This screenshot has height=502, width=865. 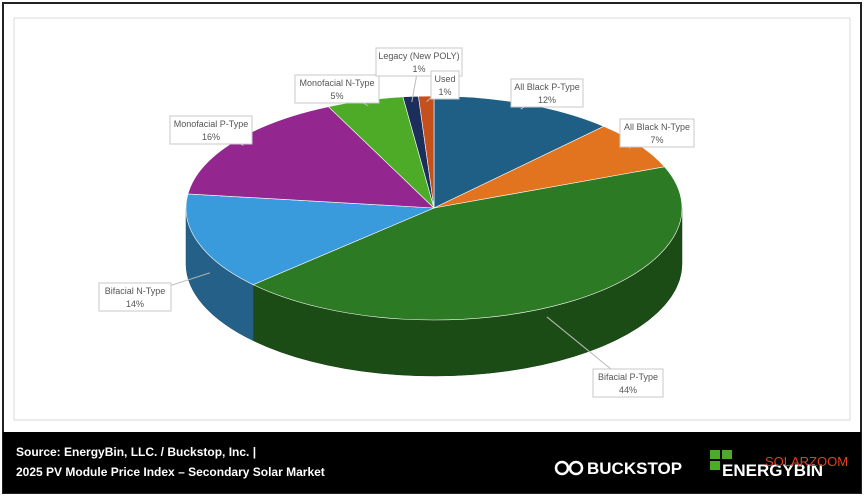 What do you see at coordinates (211, 124) in the screenshot?
I see `category-label: Monofacial P-Type` at bounding box center [211, 124].